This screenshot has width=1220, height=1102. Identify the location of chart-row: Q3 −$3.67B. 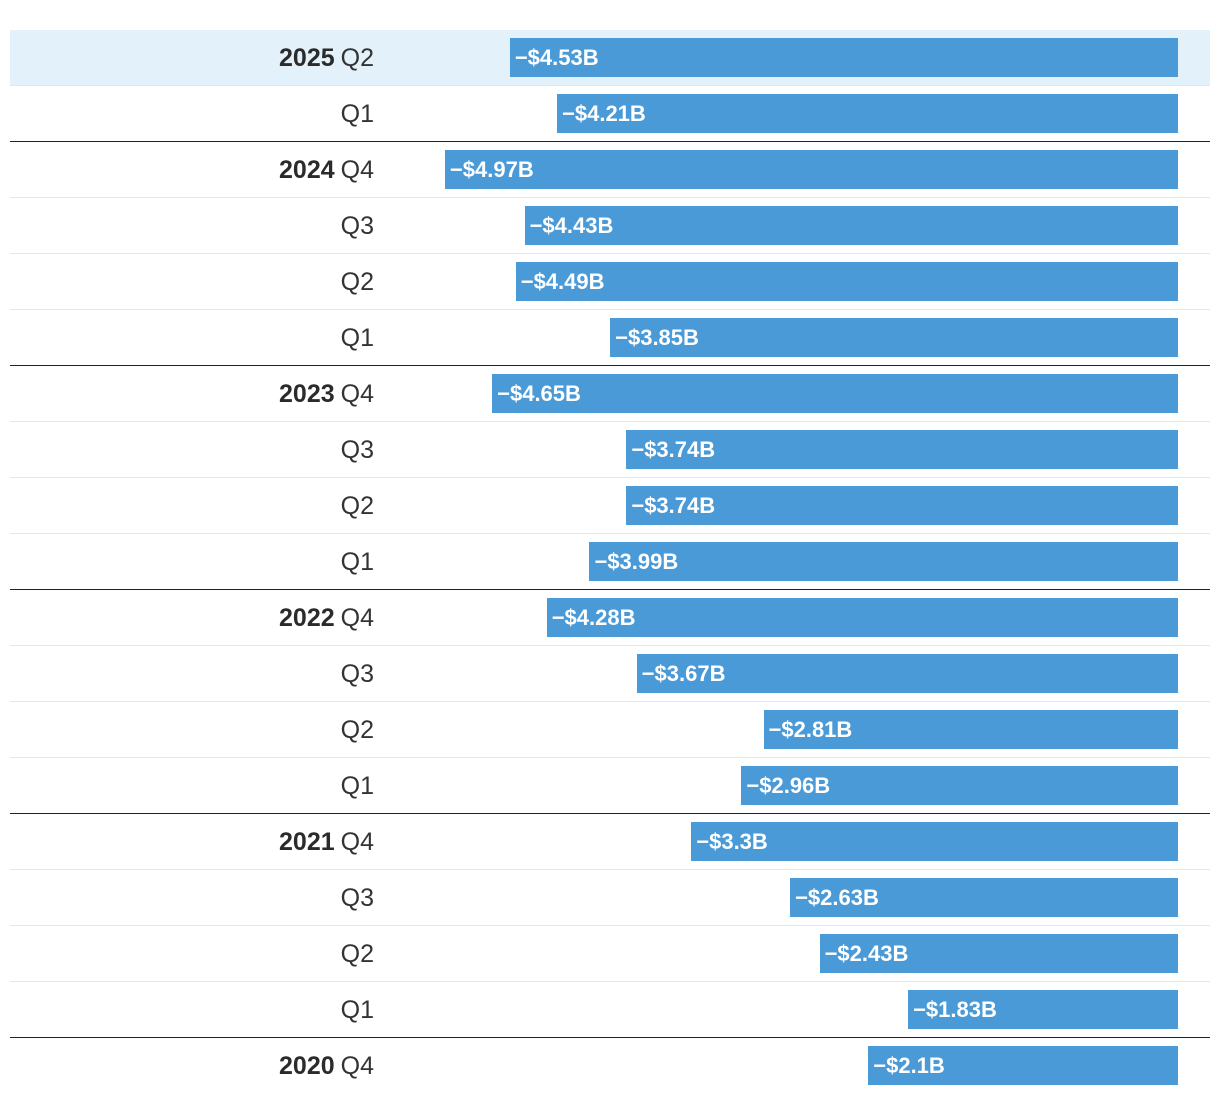
(610, 674).